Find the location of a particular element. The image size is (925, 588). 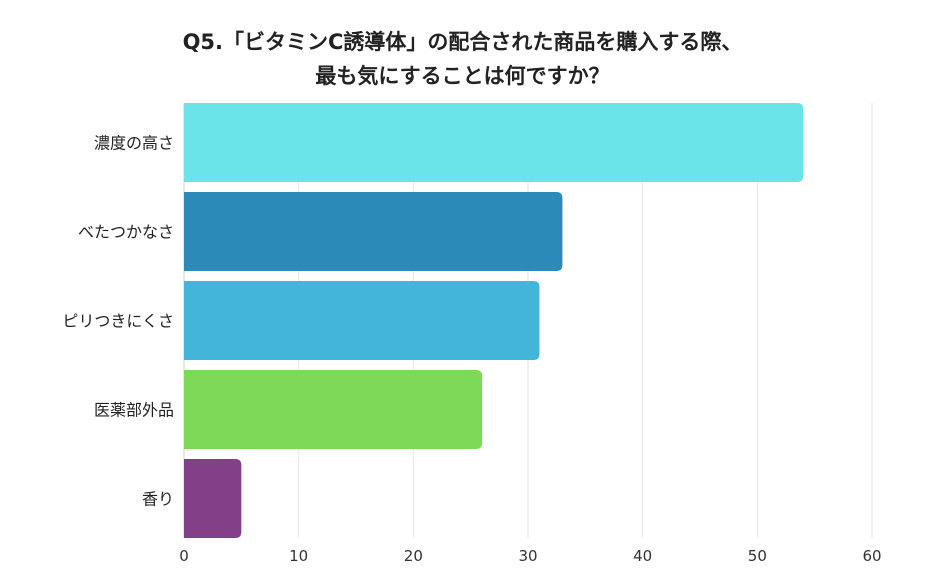

category-label: べたつかなさ is located at coordinates (126, 232).